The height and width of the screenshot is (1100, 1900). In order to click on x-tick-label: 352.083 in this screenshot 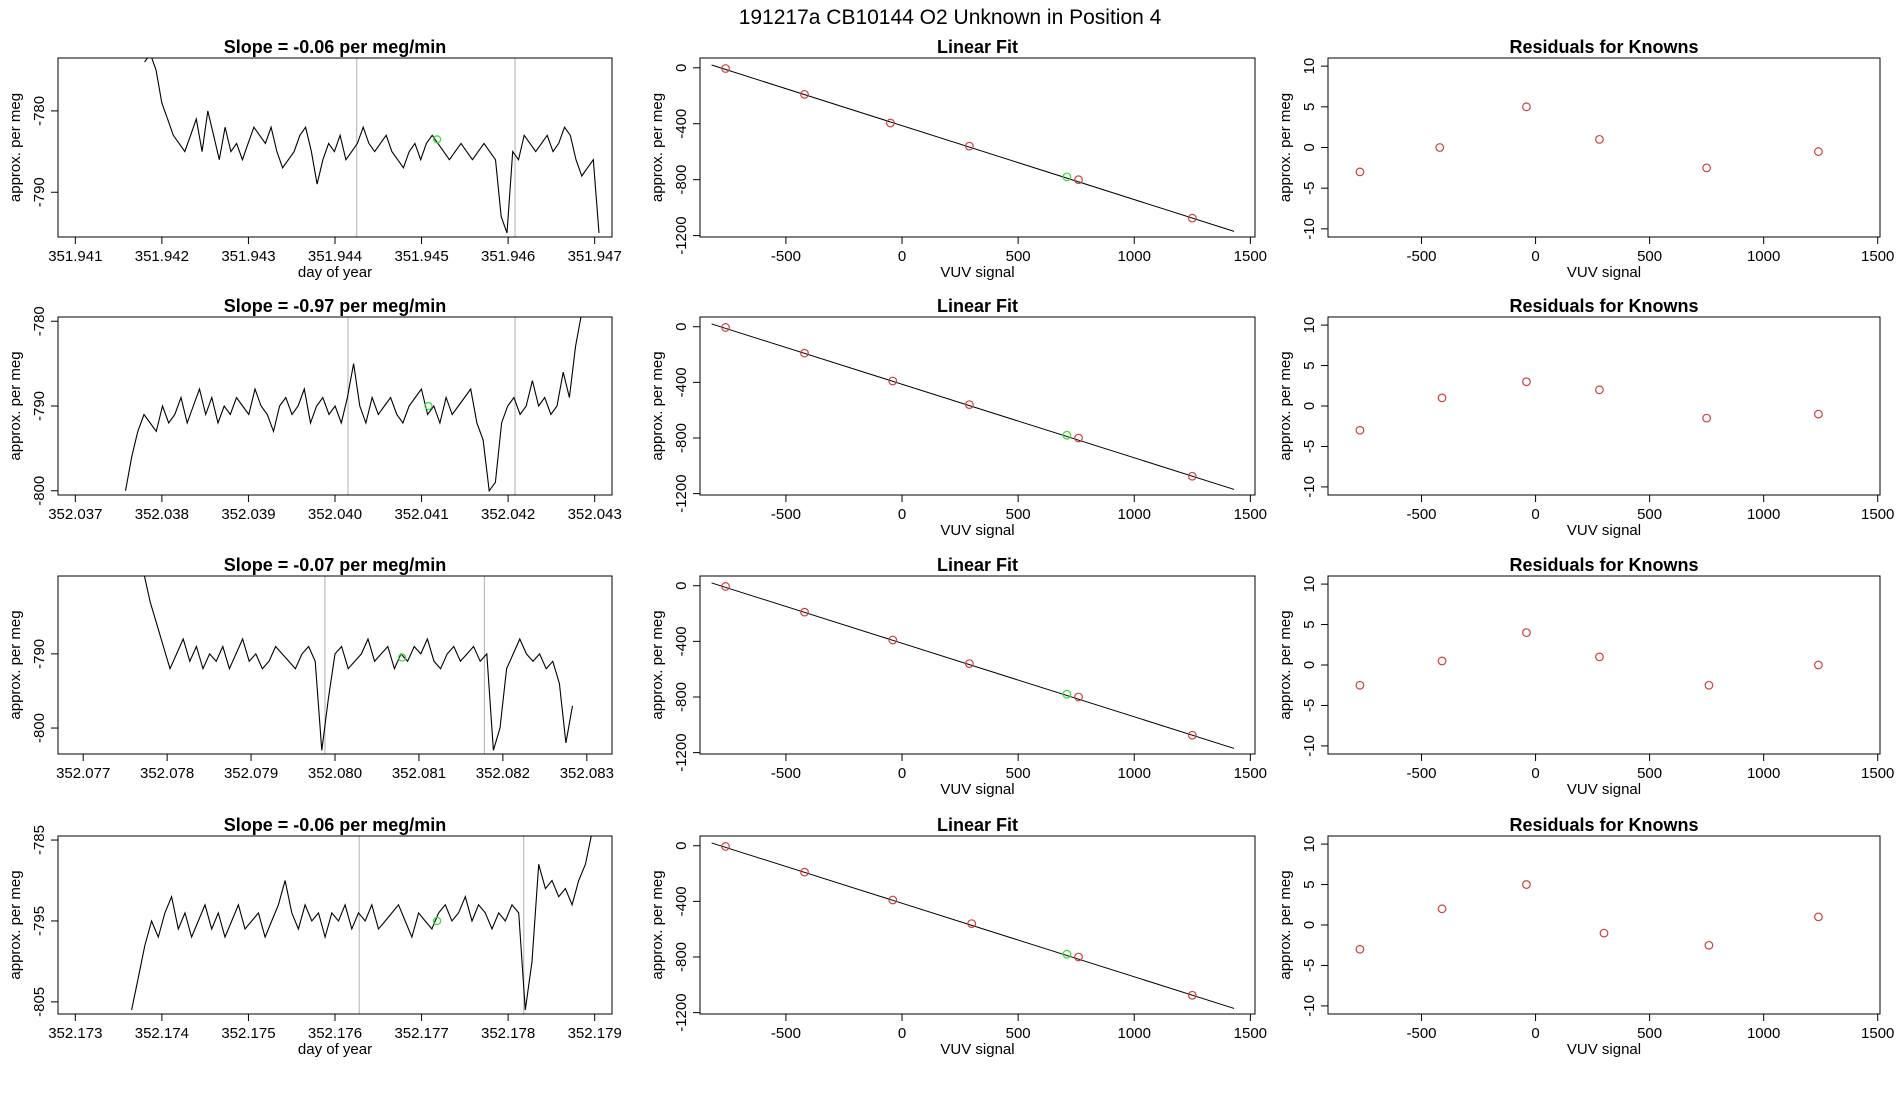, I will do `click(587, 773)`.